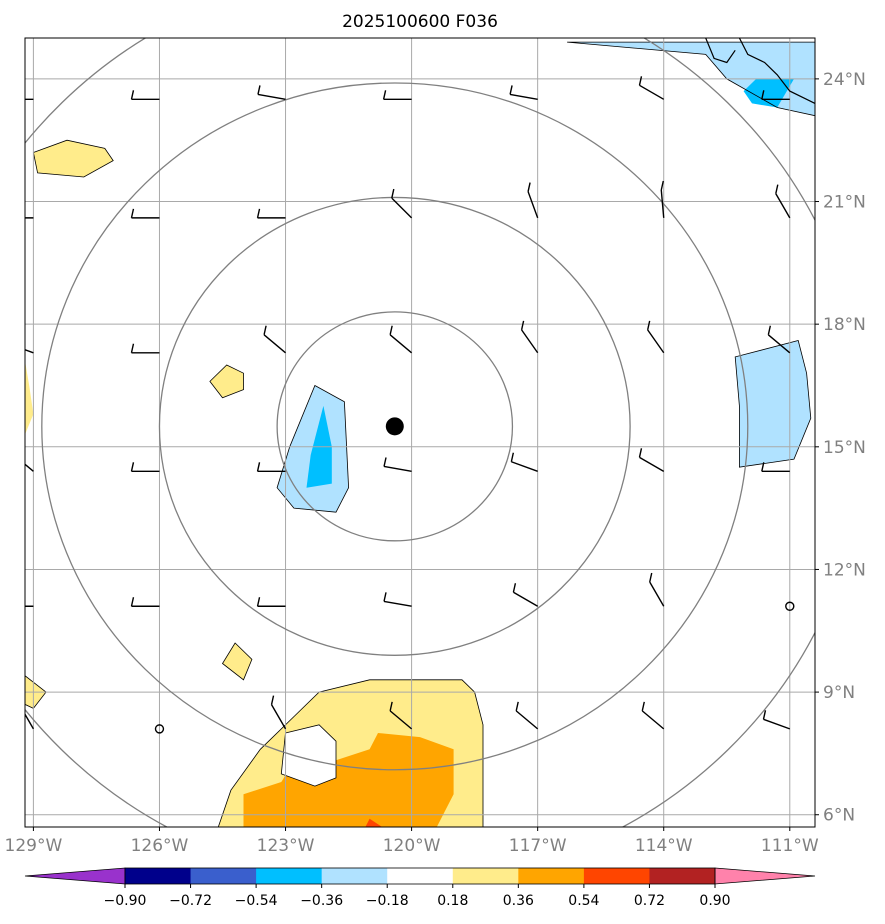  Describe the element at coordinates (583, 901) in the screenshot. I see `colorbar-label-7: 0.54` at that location.